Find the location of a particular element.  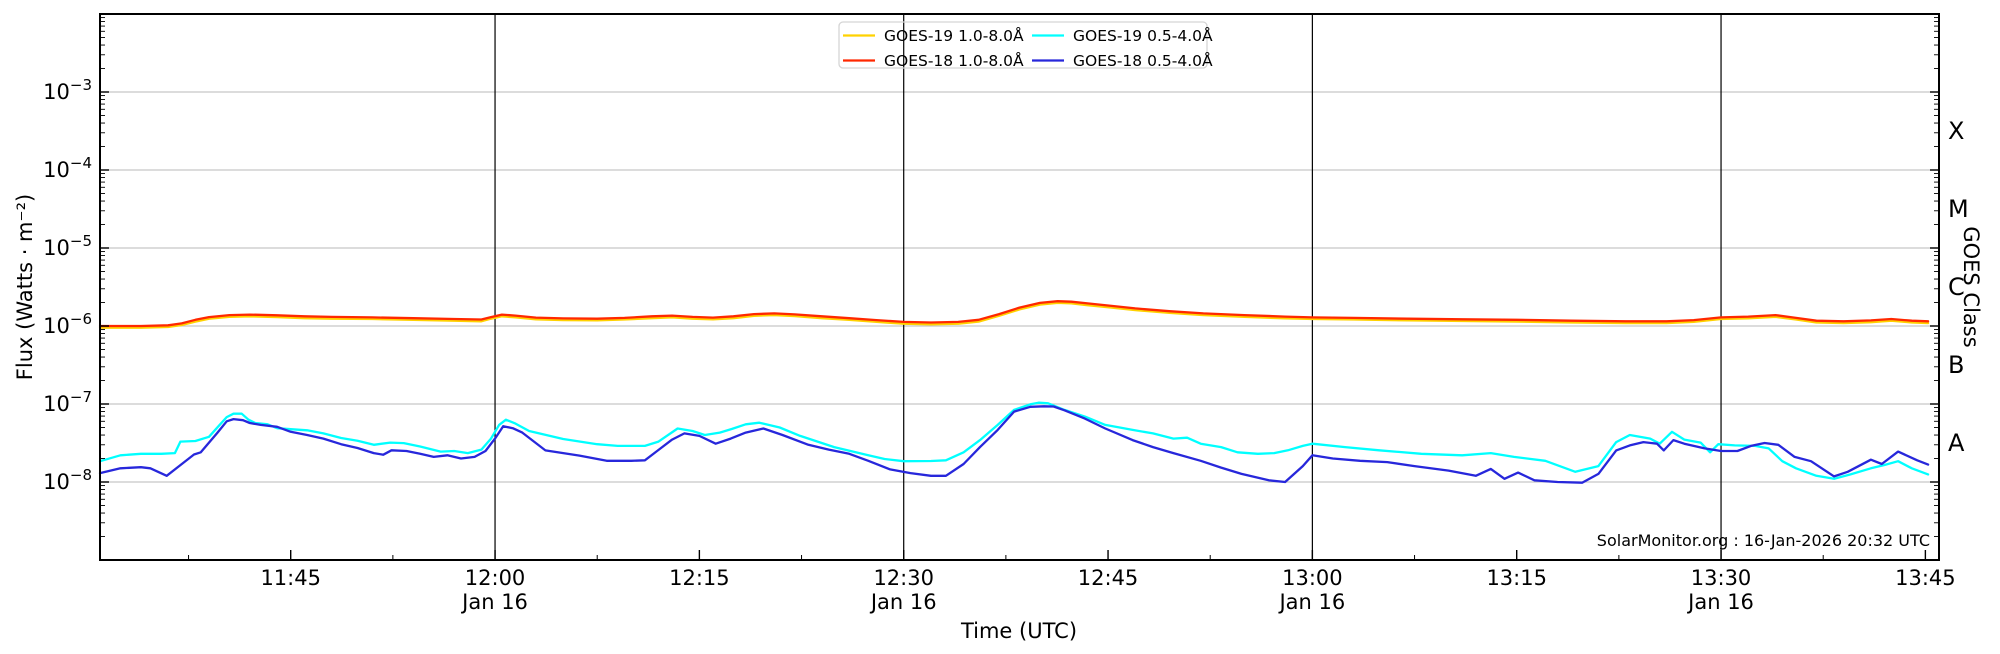

y-tick-label: 10⁻⁴ is located at coordinates (67, 168).